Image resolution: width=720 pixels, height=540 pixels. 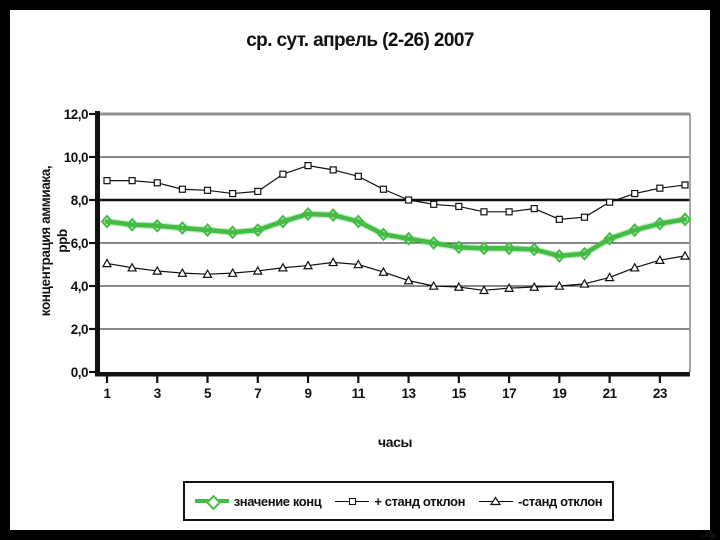 What do you see at coordinates (395, 442) in the screenshot?
I see `x-axis-title: часы` at bounding box center [395, 442].